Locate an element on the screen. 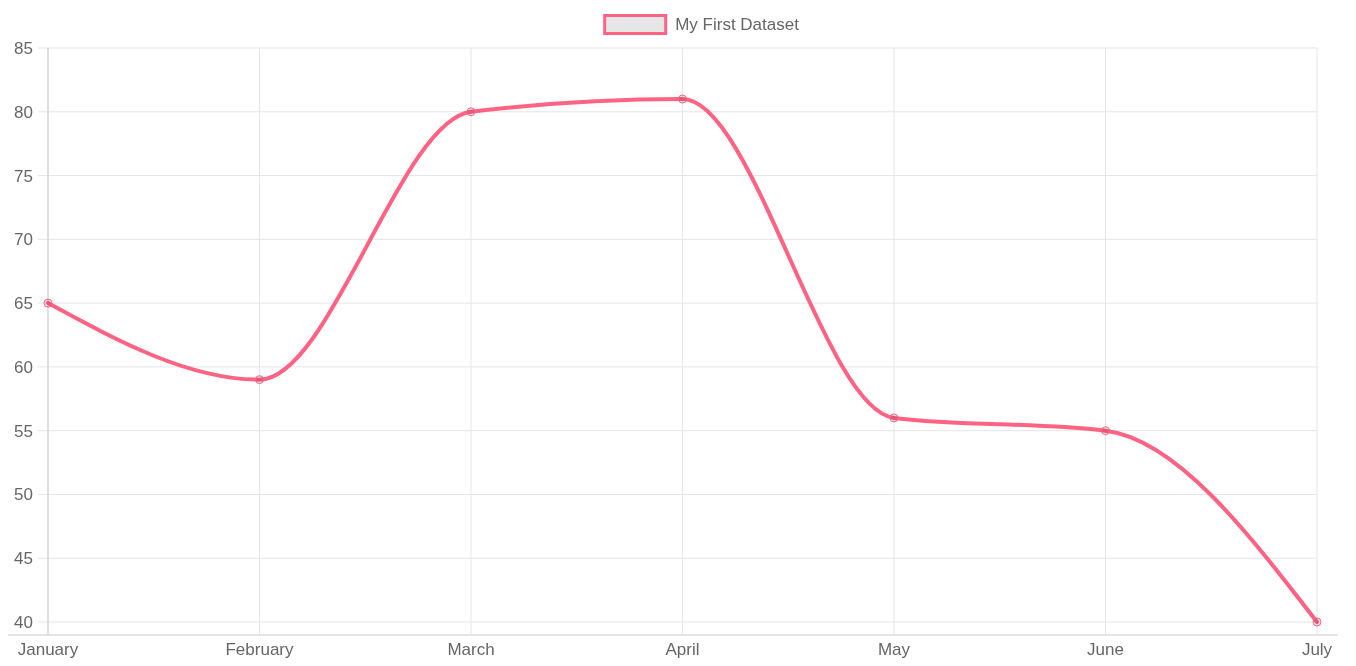  y-tick-label: 55 is located at coordinates (23, 431).